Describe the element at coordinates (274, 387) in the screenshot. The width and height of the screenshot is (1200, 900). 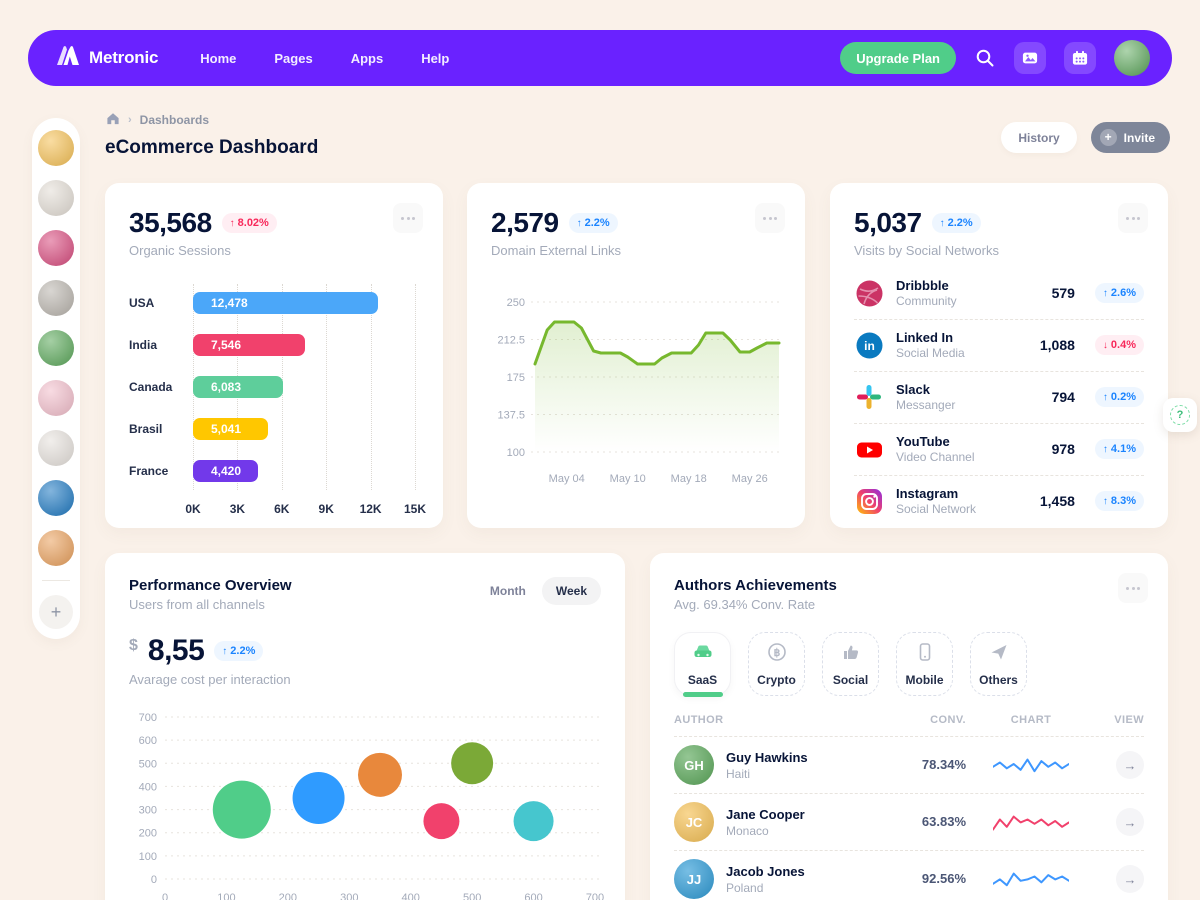
I see `bar-row: Canada 6,083` at that location.